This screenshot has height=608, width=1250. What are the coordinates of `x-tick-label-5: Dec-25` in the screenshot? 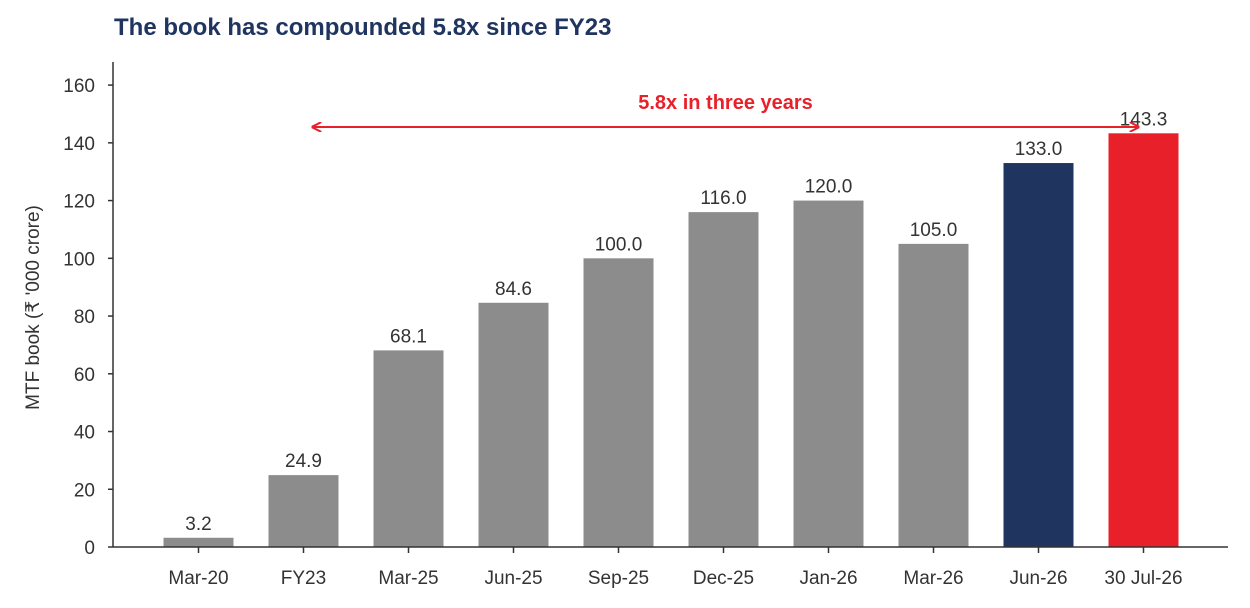 It's located at (723, 578).